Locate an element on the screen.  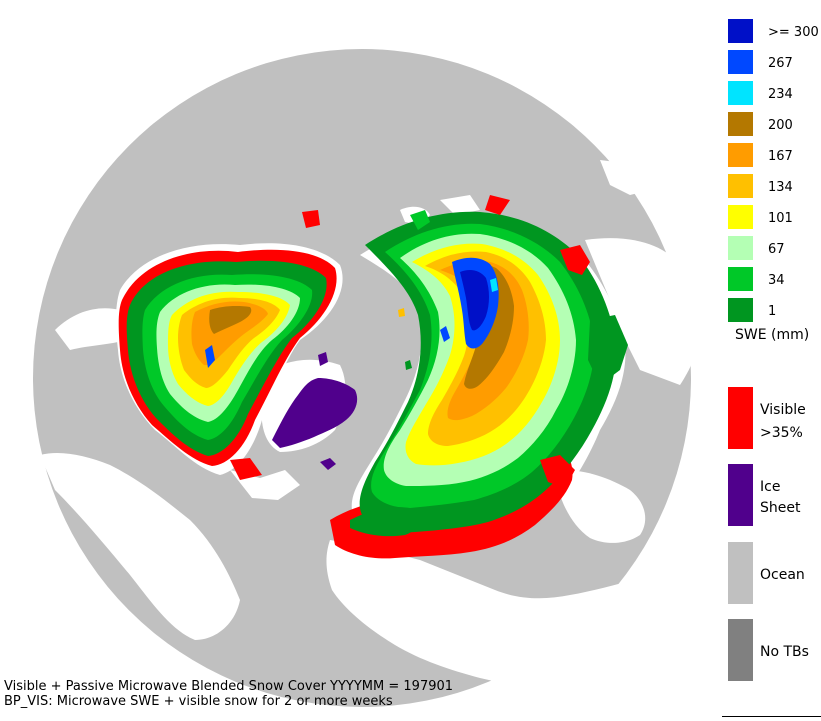
legend-swatch-ice-sheet is located at coordinates (740, 495).